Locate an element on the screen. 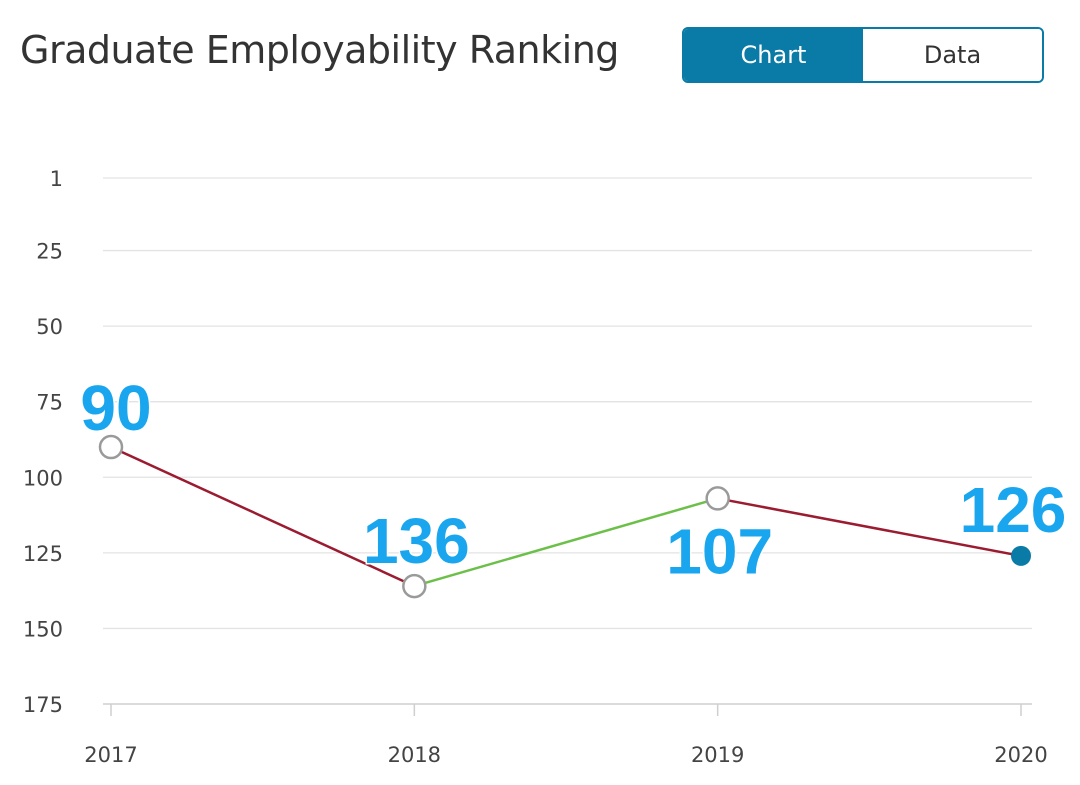 The width and height of the screenshot is (1080, 785). data-label: 136 is located at coordinates (416, 541).